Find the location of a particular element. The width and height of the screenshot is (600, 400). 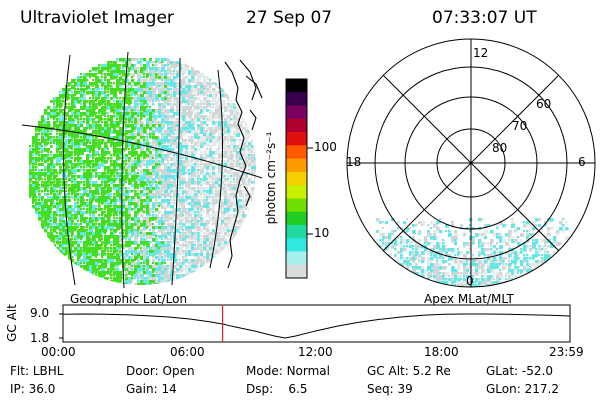

status-mode: Mode: Normal is located at coordinates (288, 371).